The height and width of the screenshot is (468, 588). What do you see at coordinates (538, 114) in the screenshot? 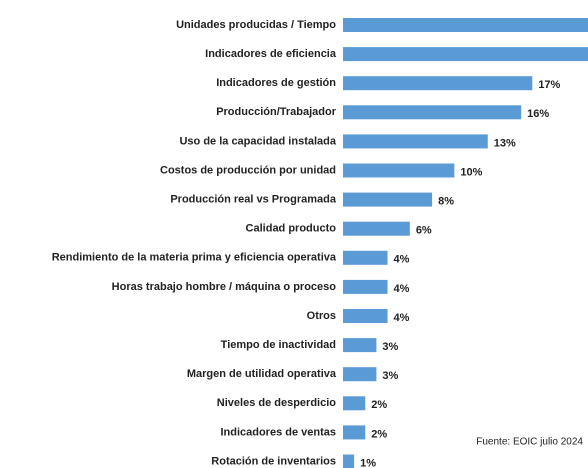
I see `value-label: 16%` at bounding box center [538, 114].